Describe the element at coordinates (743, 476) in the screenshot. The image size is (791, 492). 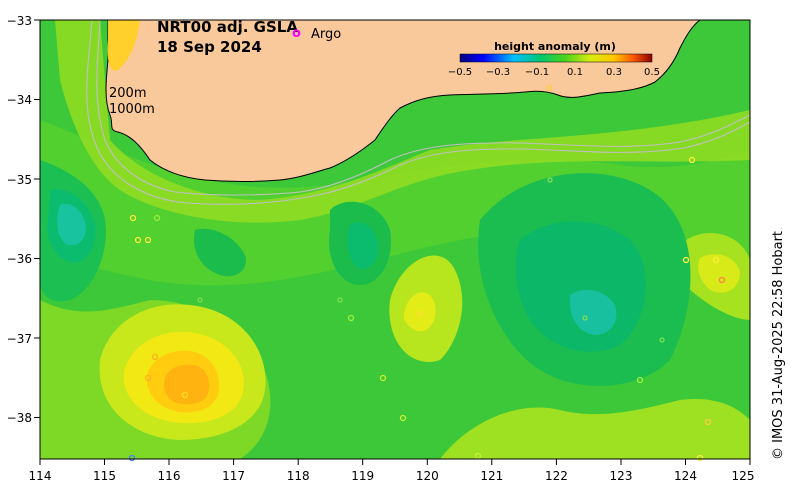
I see `x-tick-label: 125` at that location.